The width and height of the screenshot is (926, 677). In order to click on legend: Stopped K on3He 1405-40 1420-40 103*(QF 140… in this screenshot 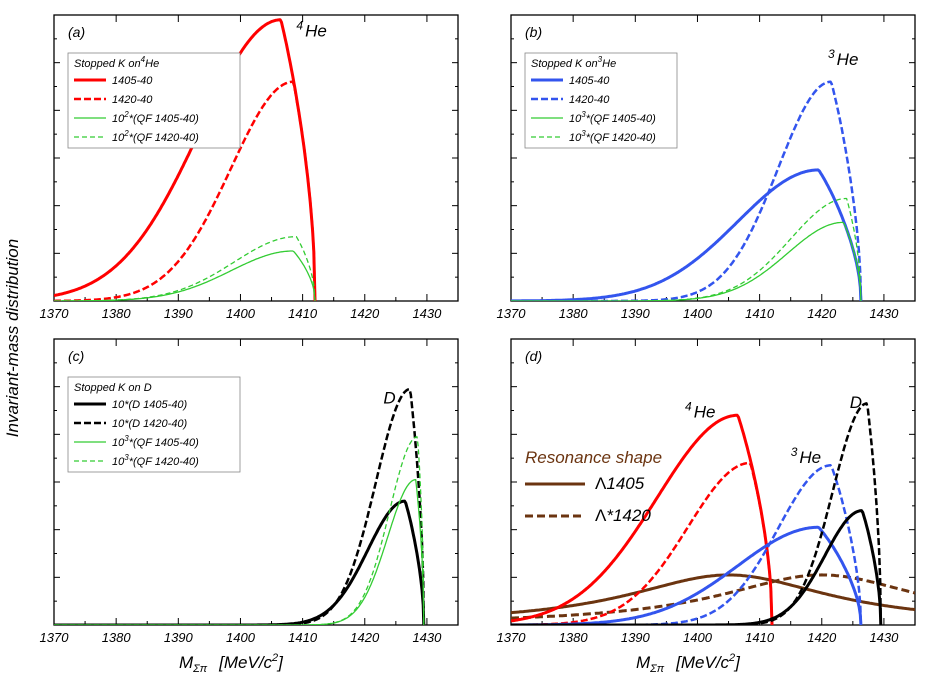, I will do `click(601, 100)`.